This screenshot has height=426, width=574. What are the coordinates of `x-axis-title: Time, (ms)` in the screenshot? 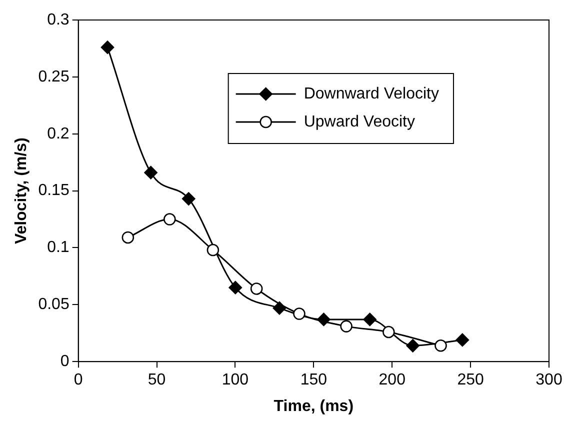 It's located at (314, 406).